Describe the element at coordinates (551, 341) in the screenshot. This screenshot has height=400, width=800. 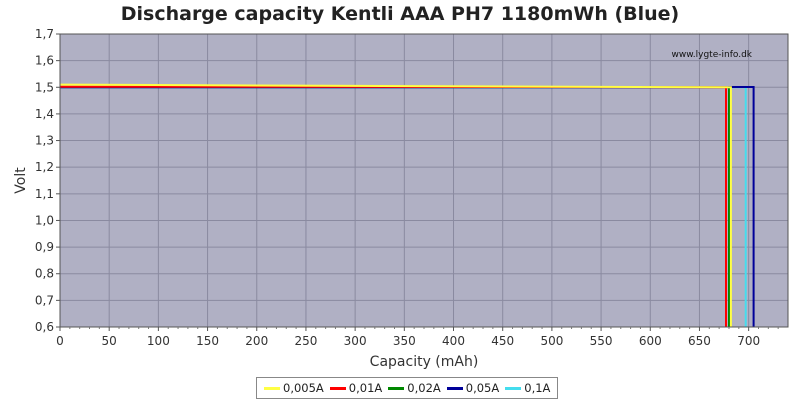
I see `x-tick-label: 500` at that location.